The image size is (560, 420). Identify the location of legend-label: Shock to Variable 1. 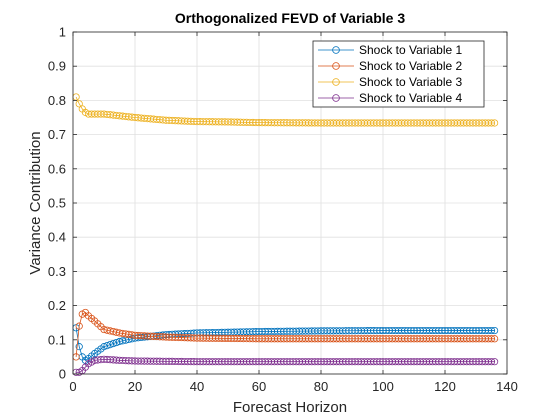
(410, 50).